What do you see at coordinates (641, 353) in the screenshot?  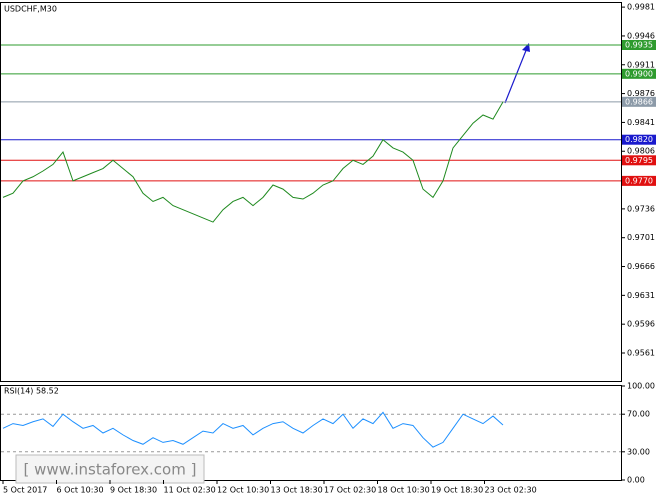 I see `y-tick-label: 0.9561` at bounding box center [641, 353].